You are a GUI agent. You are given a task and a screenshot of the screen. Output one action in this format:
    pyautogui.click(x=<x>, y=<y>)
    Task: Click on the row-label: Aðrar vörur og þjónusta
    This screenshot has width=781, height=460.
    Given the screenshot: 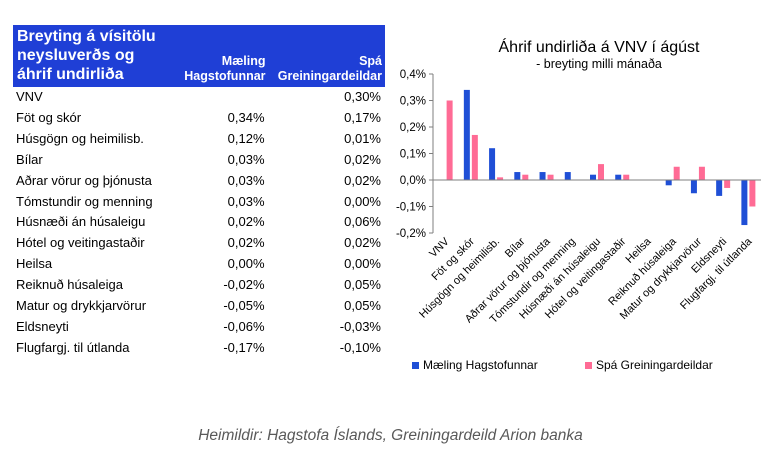 What is the action you would take?
    pyautogui.click(x=84, y=180)
    